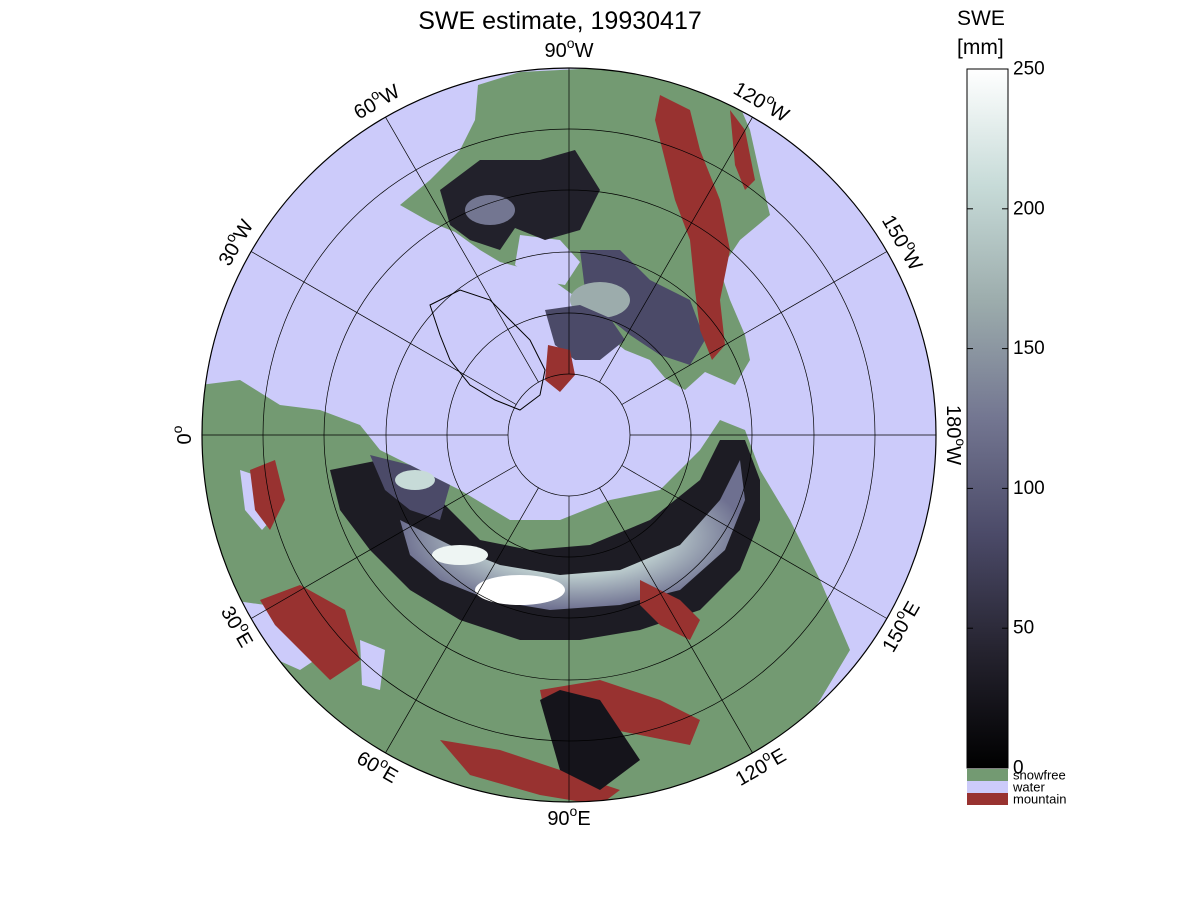 This screenshot has height=901, width=1201. Describe the element at coordinates (490, 210) in the screenshot. I see `north-america-snow-mid` at that location.